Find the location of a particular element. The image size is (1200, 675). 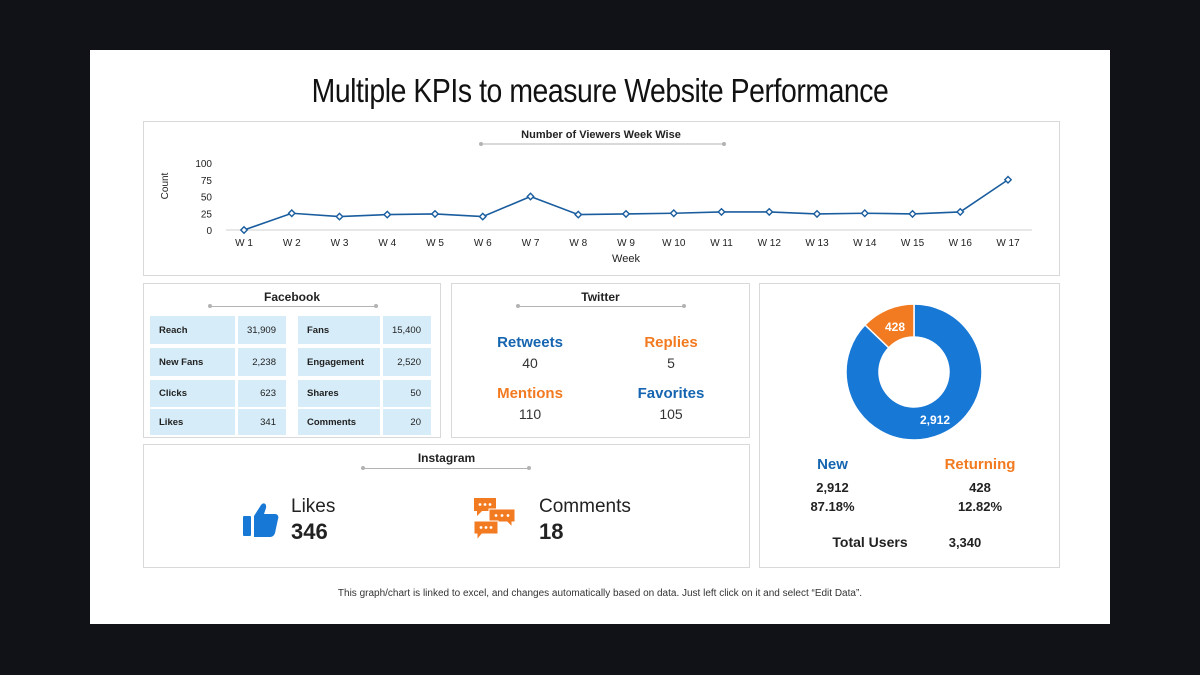

facebook-metric-label: Fans is located at coordinates (339, 330).